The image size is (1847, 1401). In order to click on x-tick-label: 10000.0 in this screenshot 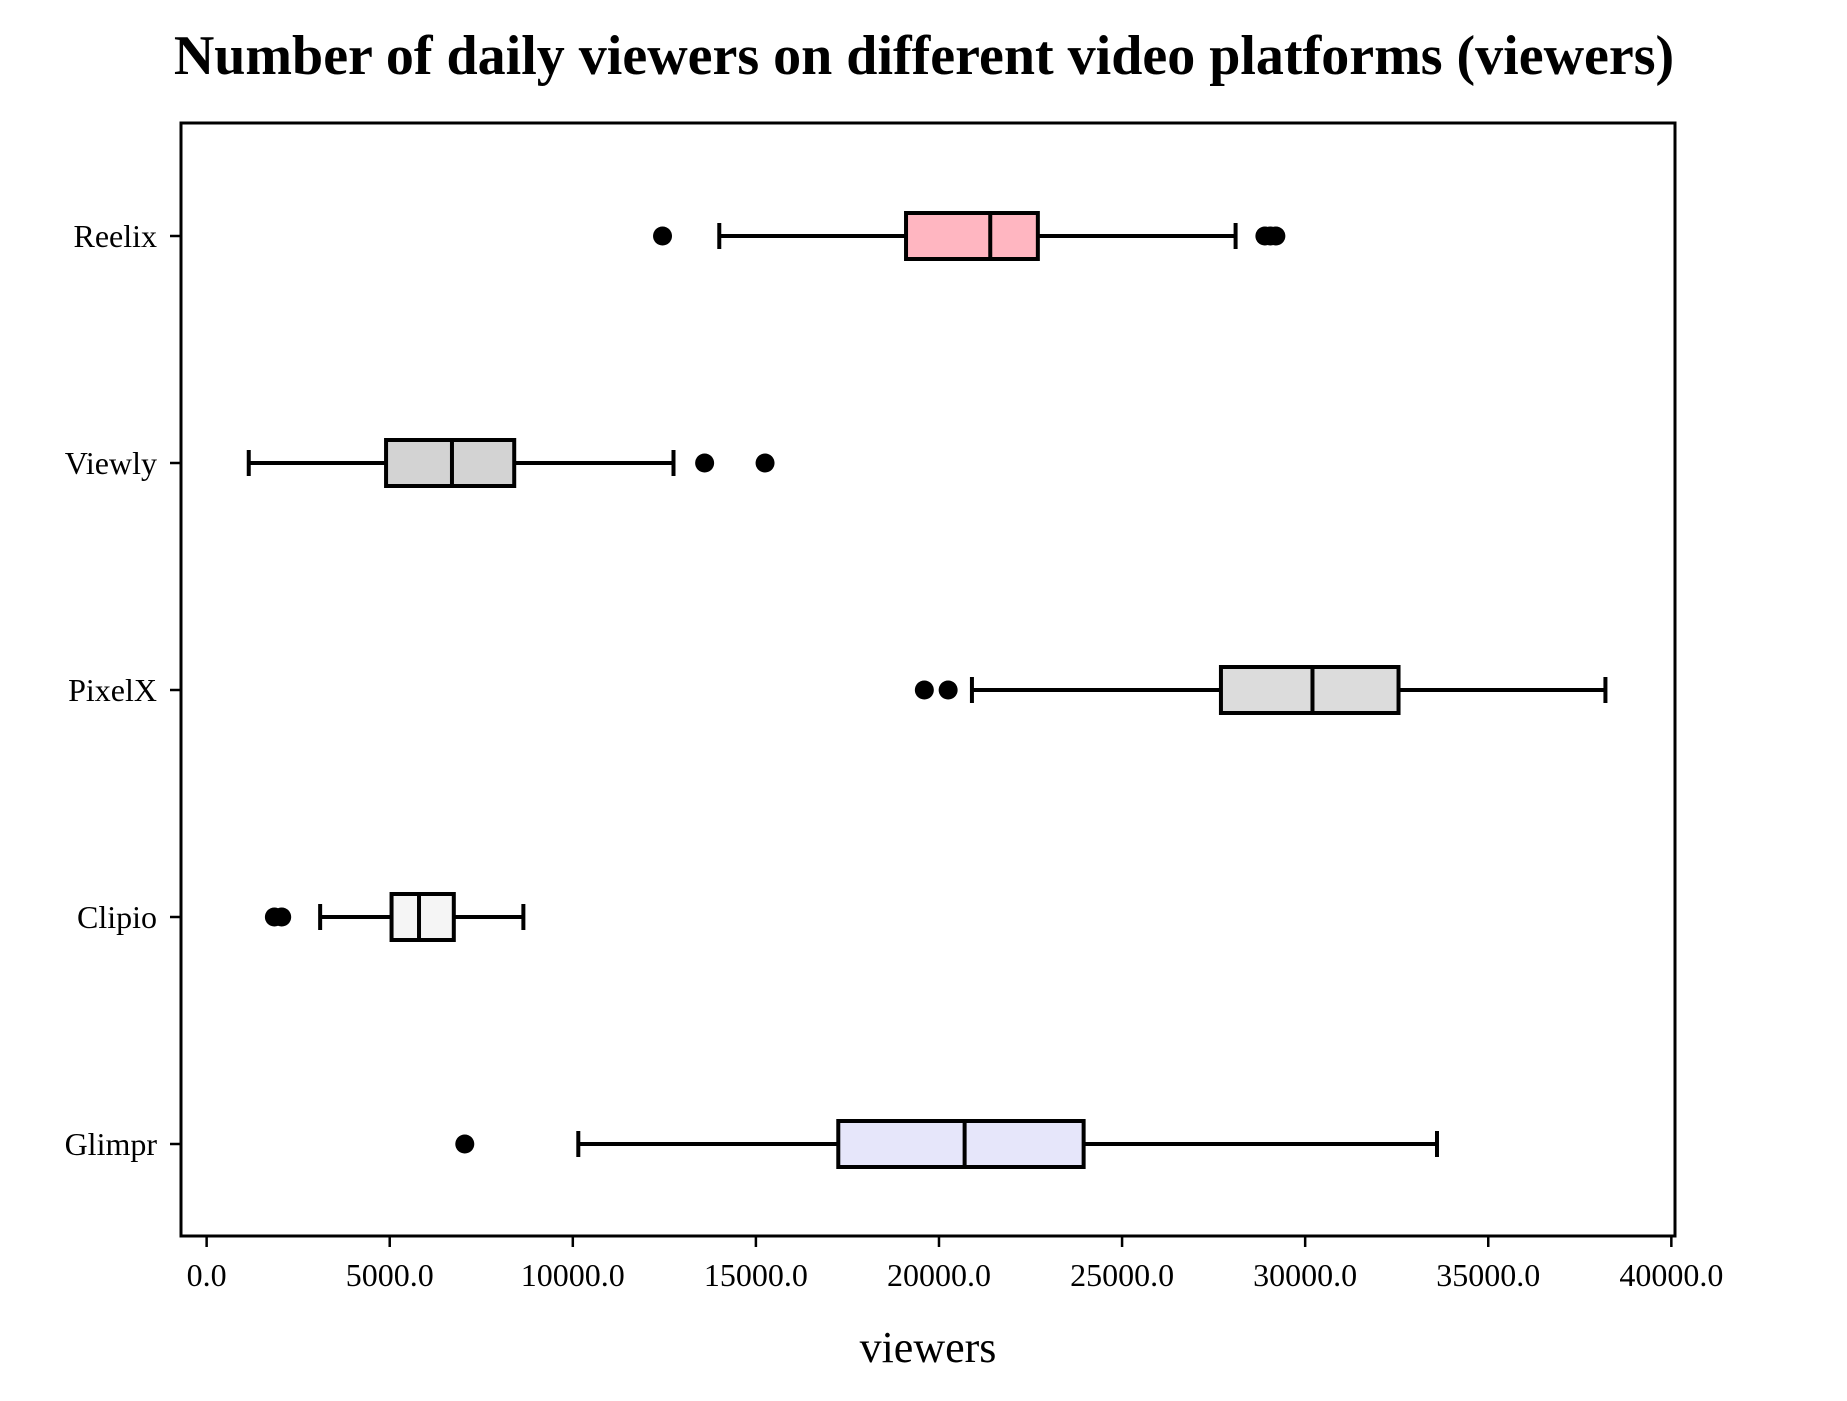, I will do `click(573, 1275)`.